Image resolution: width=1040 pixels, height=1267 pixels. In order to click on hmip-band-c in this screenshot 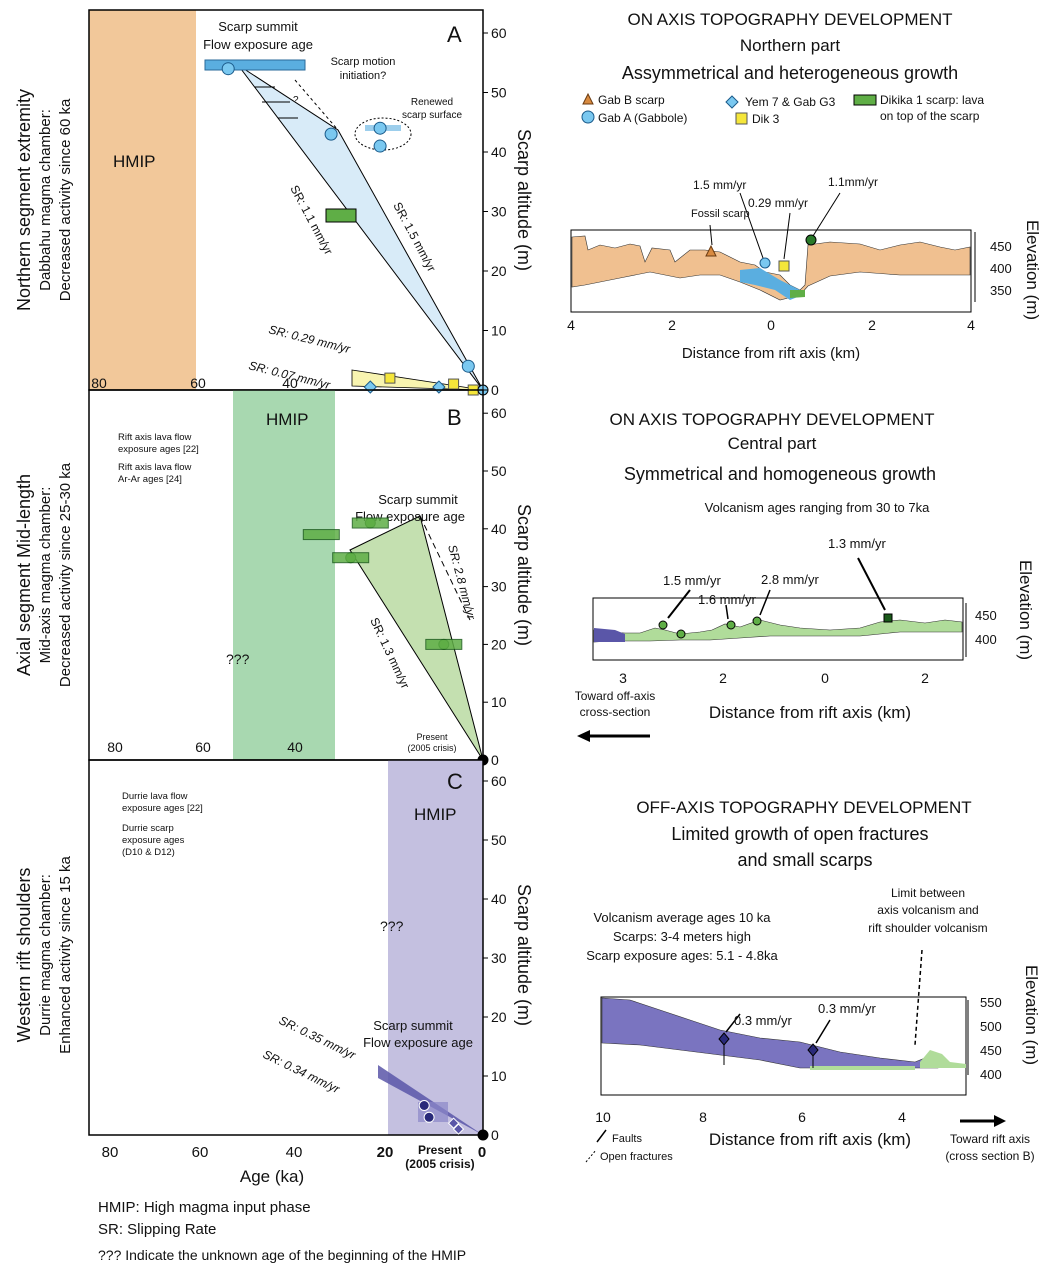, I will do `click(435, 947)`.